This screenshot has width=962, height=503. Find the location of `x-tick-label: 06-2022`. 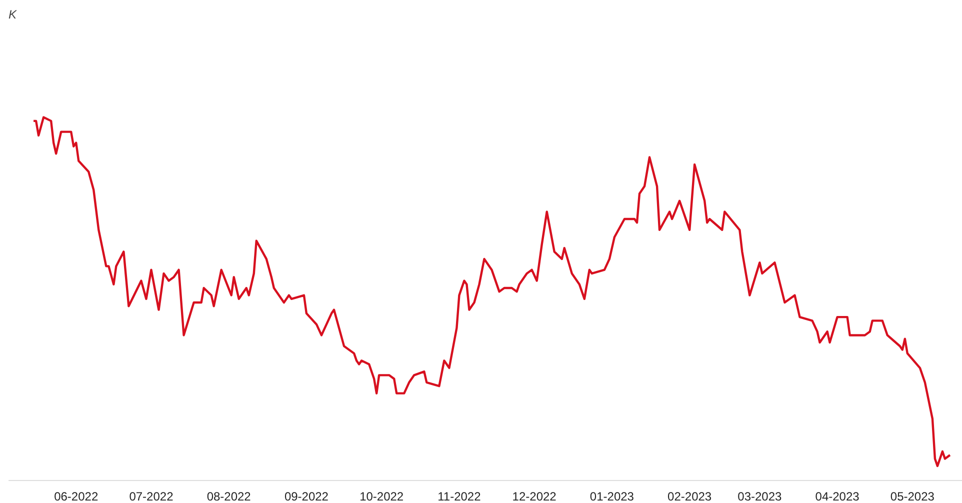

x-tick-label: 06-2022 is located at coordinates (76, 496).